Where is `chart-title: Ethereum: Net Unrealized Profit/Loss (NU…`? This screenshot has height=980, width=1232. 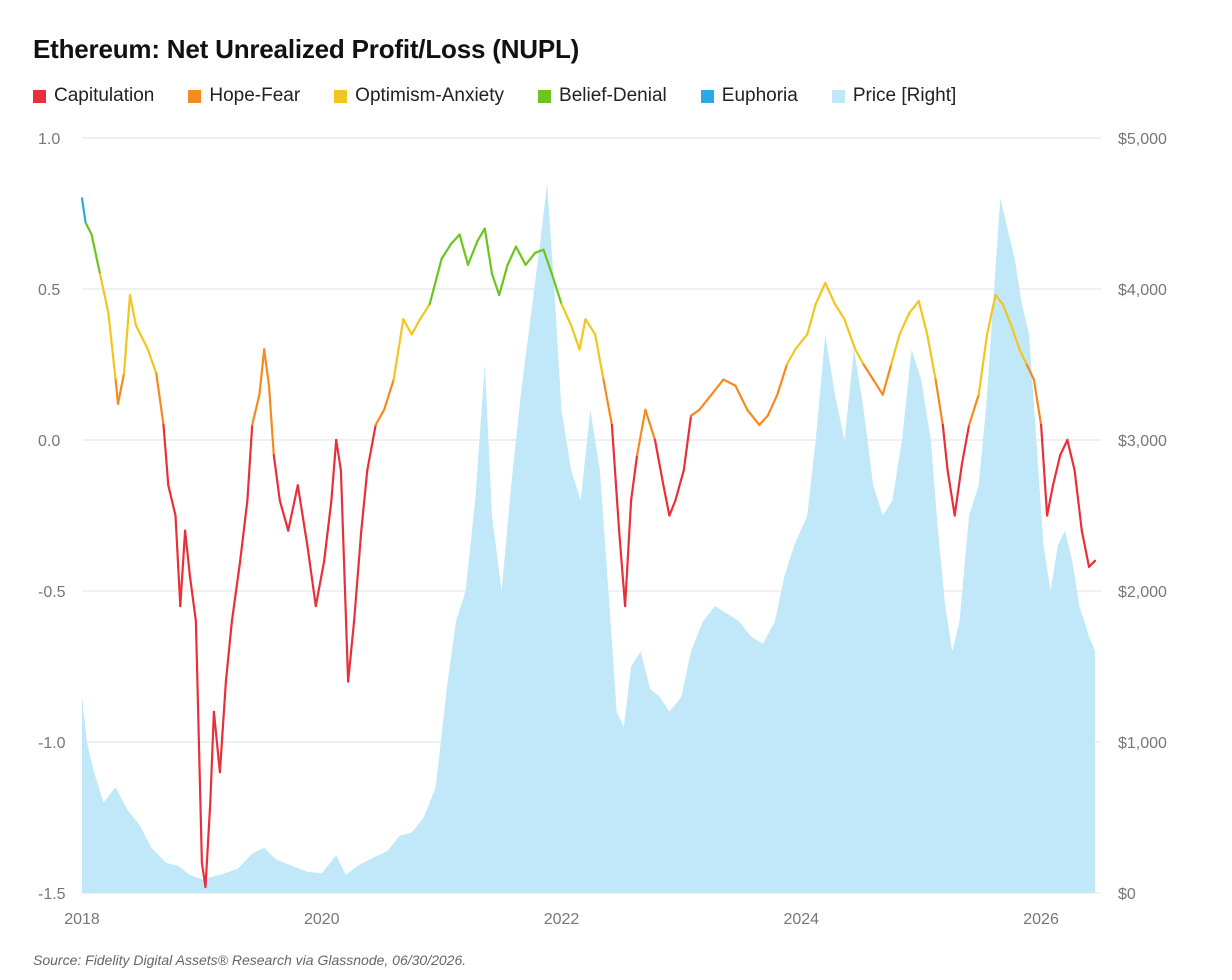
chart-title: Ethereum: Net Unrealized Profit/Loss (NU… is located at coordinates (306, 49).